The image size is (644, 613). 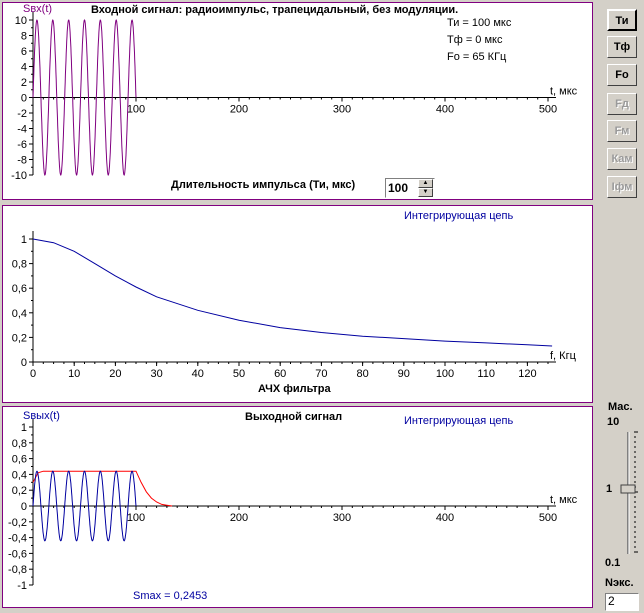 I want to click on param-tf: Тф = 0 мкс, so click(x=475, y=40).